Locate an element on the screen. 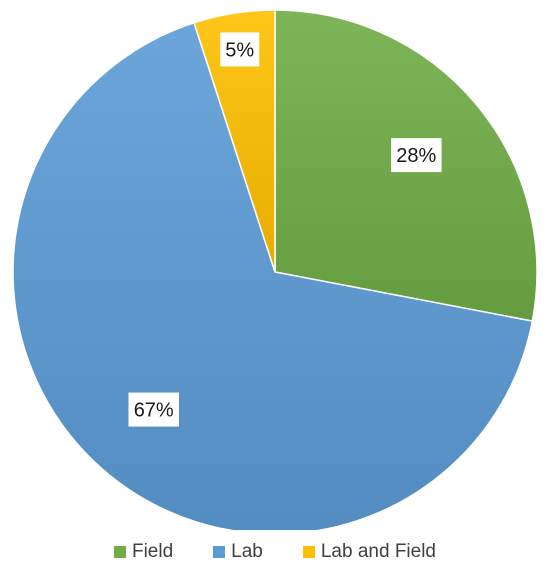  legend-label-lab-and-field: Lab and Field is located at coordinates (378, 551).